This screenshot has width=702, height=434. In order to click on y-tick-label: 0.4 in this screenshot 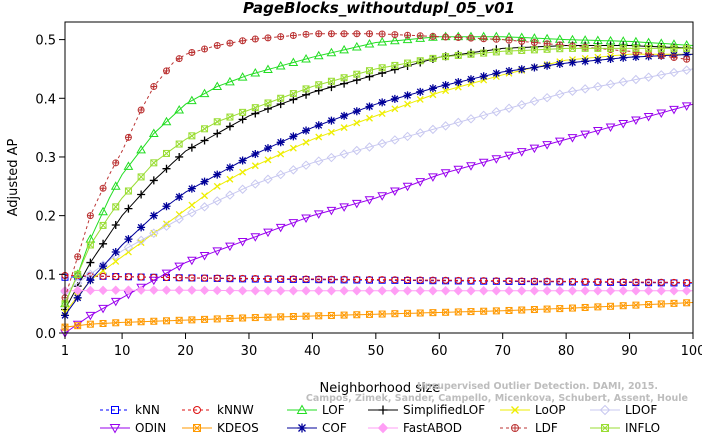, I will do `click(45, 99)`.